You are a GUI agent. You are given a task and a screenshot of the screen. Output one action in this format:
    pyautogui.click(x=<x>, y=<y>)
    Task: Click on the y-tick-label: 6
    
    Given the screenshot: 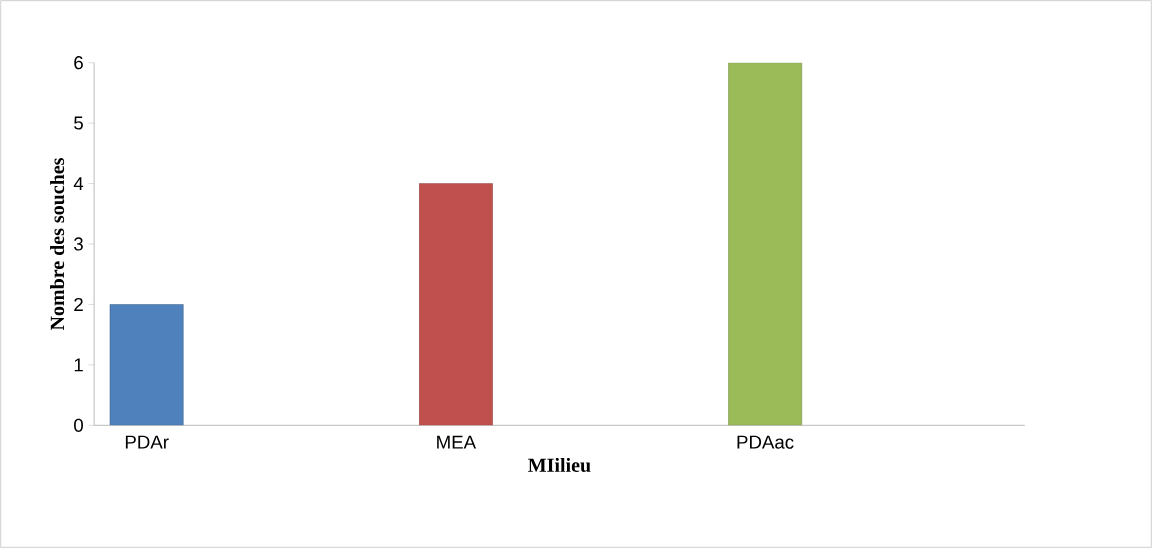 What is the action you would take?
    pyautogui.click(x=78, y=63)
    